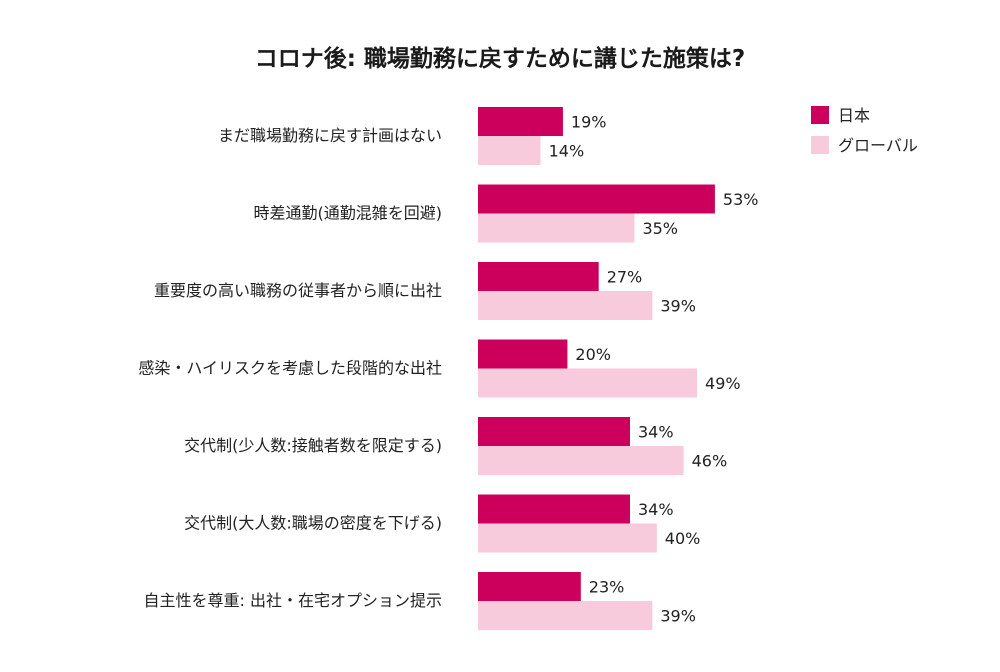  What do you see at coordinates (298, 290) in the screenshot?
I see `category-label: 重要度の高い職務の従事者から順に出社` at bounding box center [298, 290].